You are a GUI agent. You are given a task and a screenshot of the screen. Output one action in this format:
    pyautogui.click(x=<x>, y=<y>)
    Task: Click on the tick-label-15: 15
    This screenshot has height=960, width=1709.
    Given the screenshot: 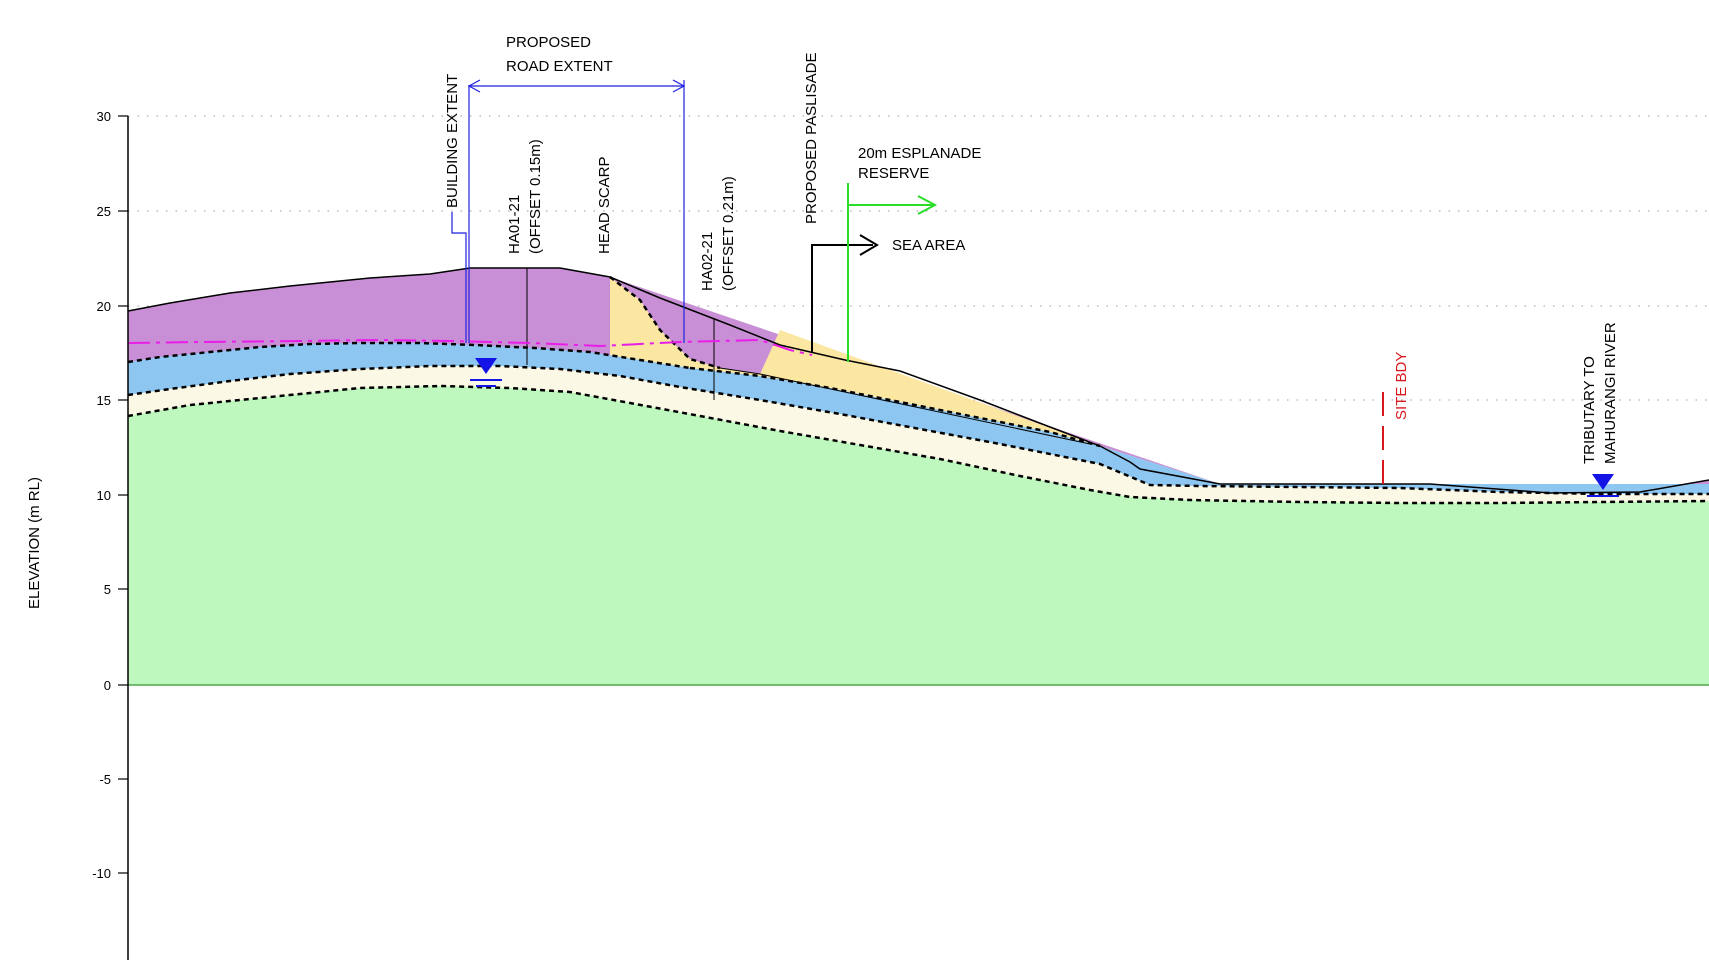 What is the action you would take?
    pyautogui.click(x=104, y=400)
    